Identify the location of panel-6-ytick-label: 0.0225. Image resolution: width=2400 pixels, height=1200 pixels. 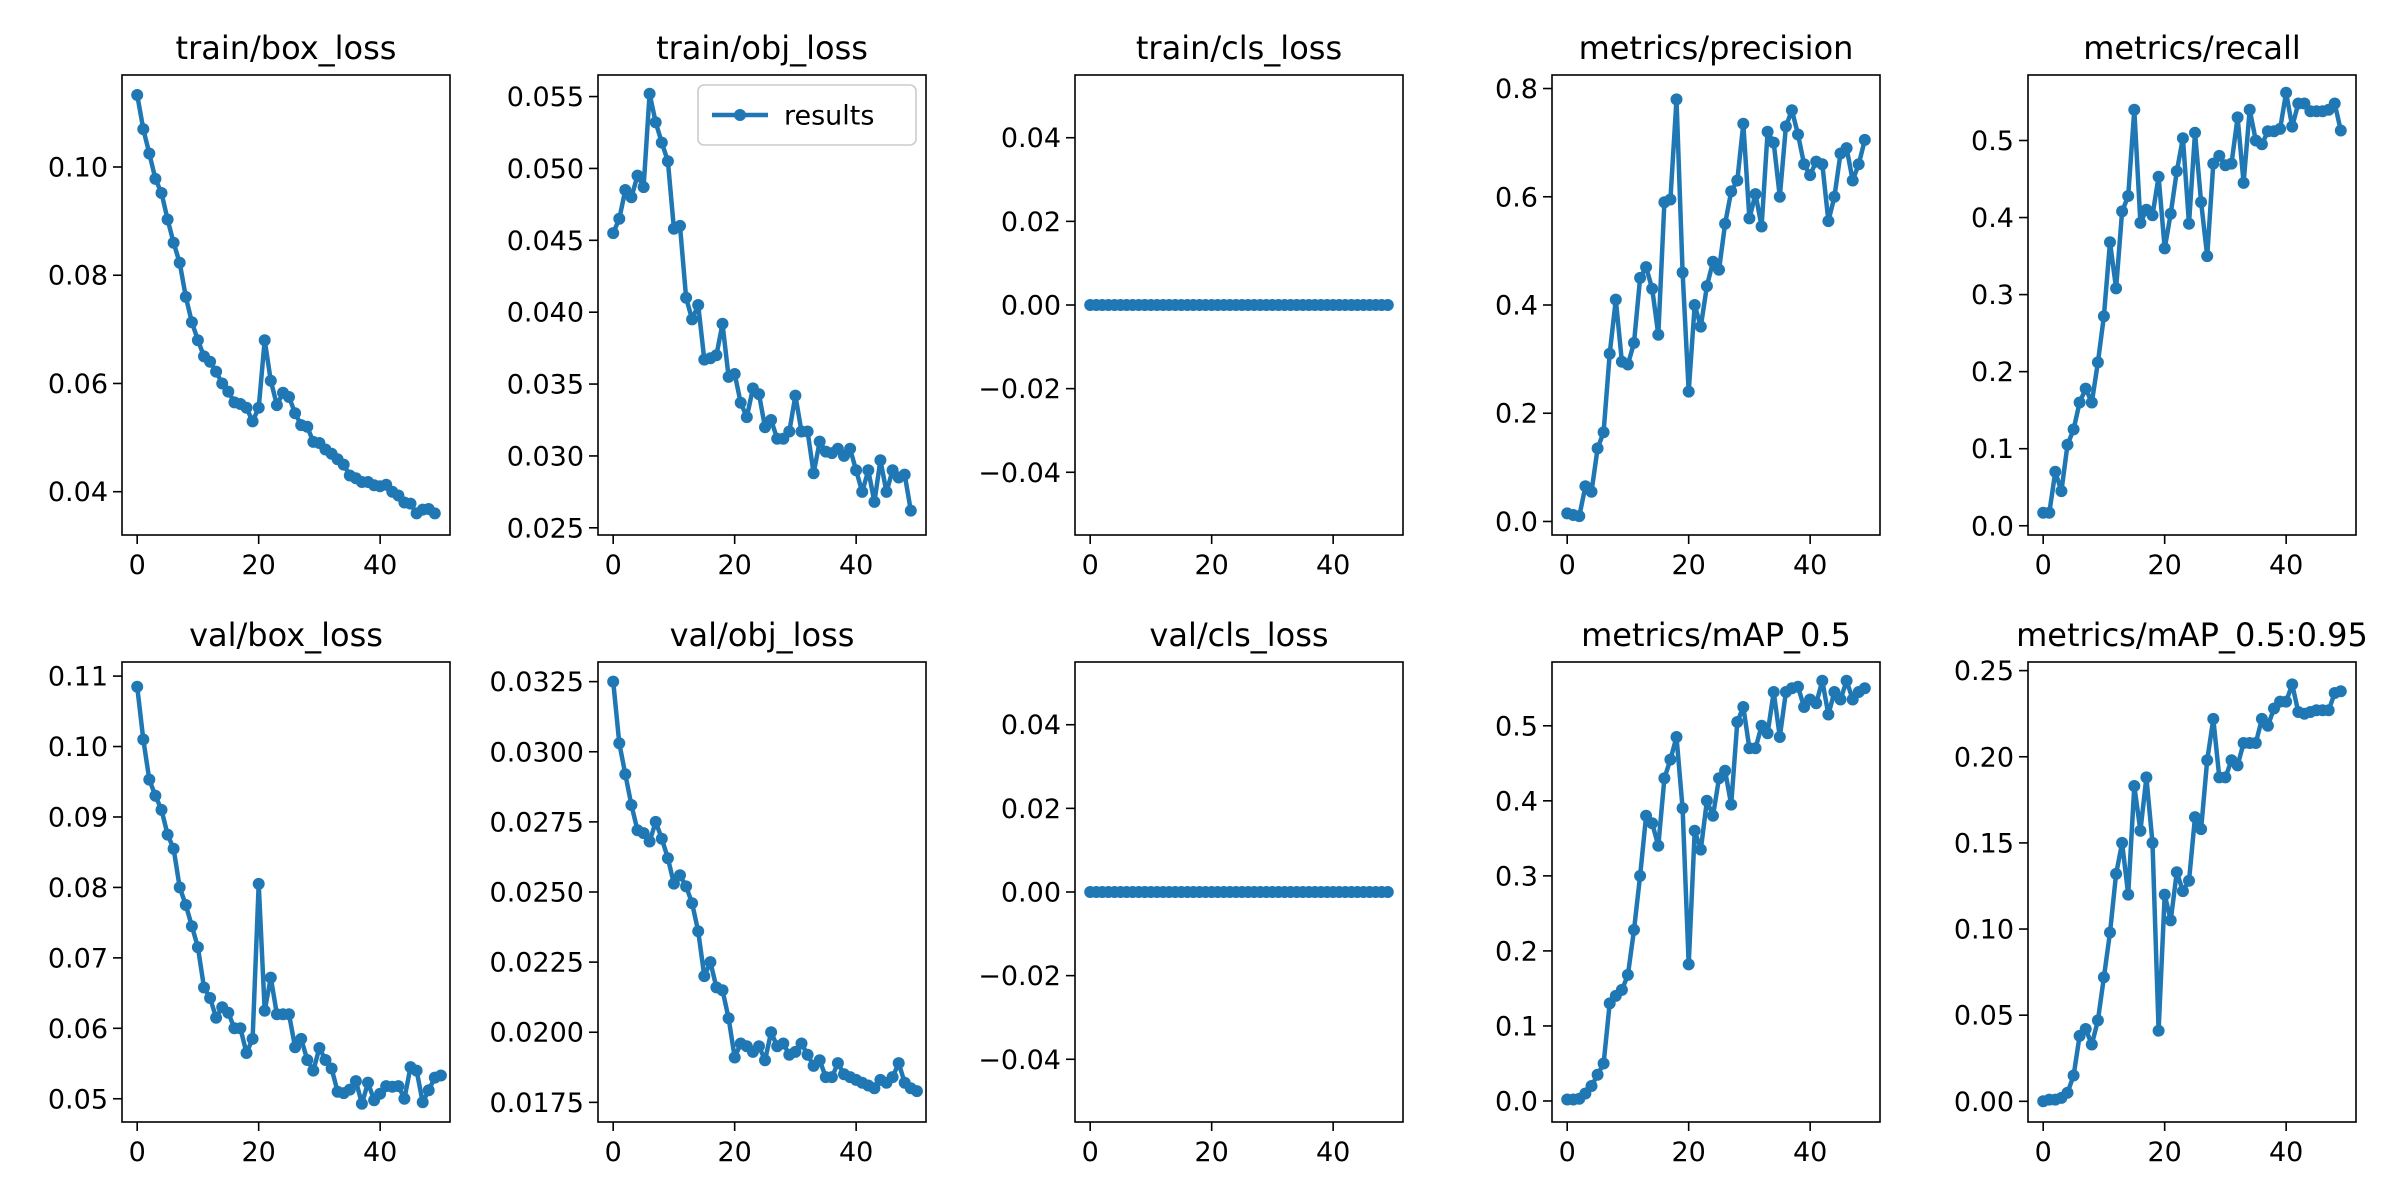
(537, 963).